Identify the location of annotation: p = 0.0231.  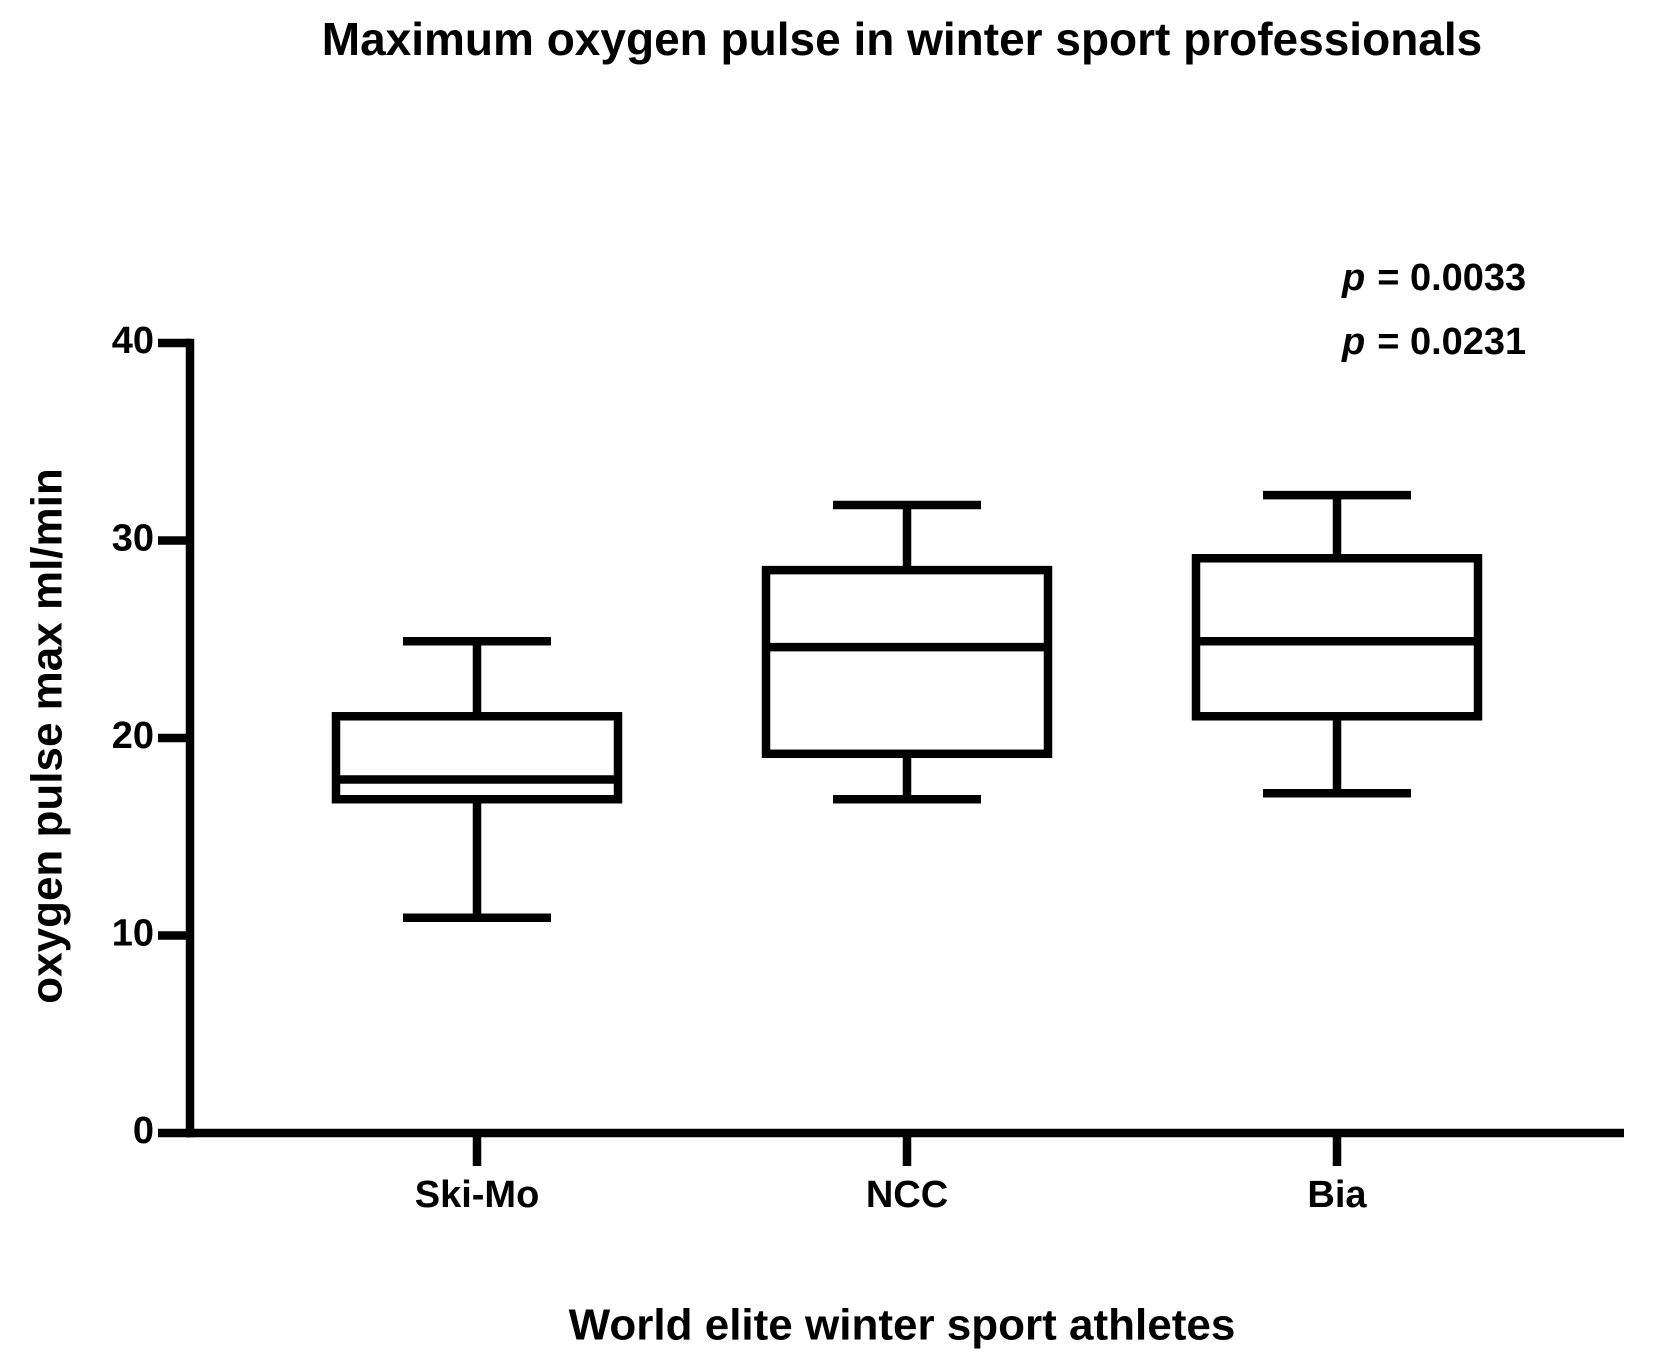
(1433, 342).